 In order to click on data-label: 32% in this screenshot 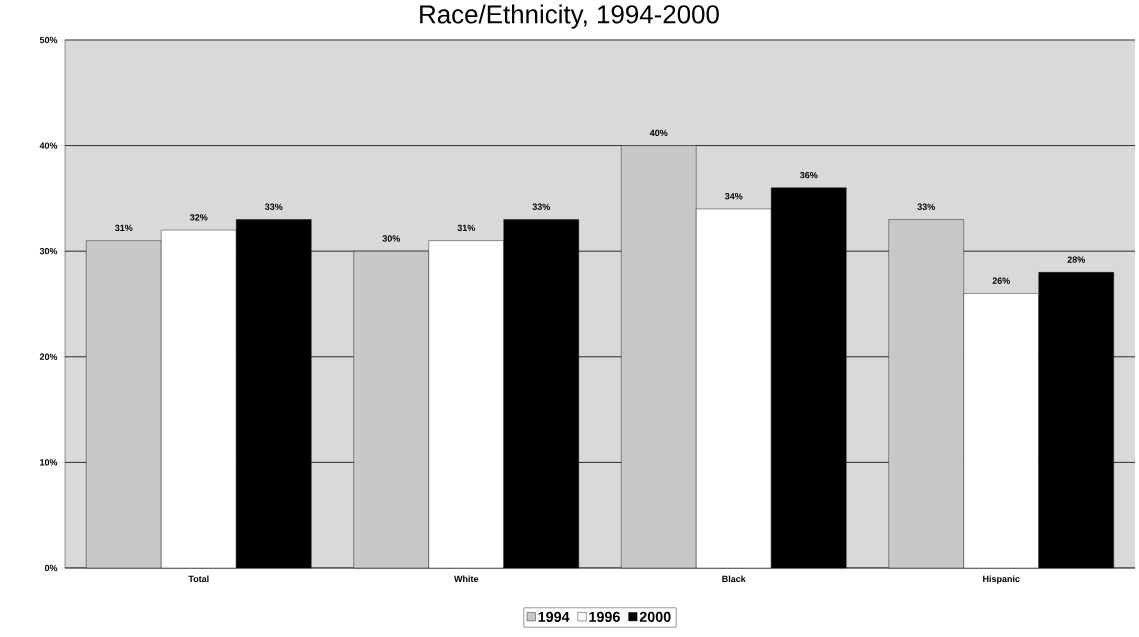, I will do `click(198, 217)`.